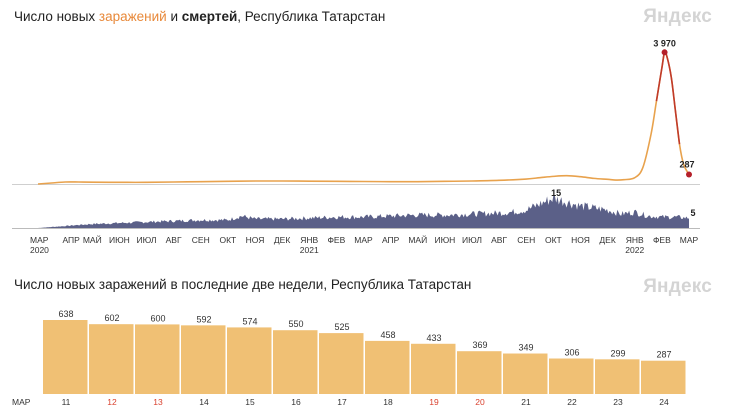 Image resolution: width=750 pixels, height=417 pixels. I want to click on day-tick-label: 13, so click(158, 402).